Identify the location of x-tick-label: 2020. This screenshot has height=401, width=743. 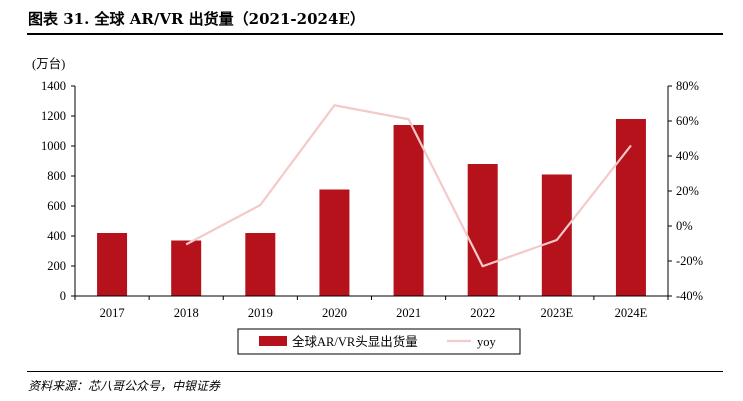
(334, 313).